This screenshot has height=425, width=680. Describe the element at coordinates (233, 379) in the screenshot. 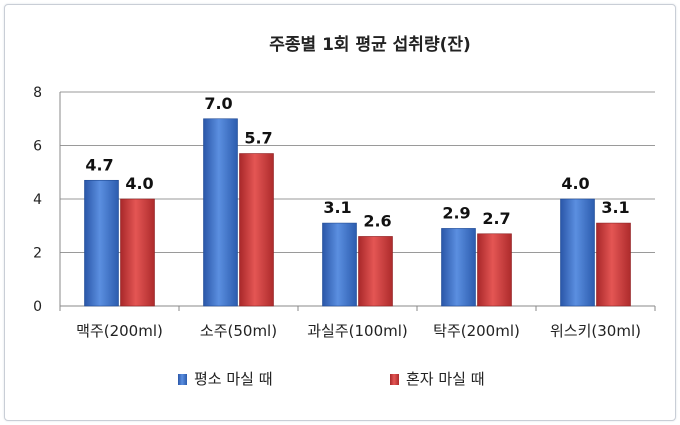

I see `legend-label: 평소 마실 때` at that location.